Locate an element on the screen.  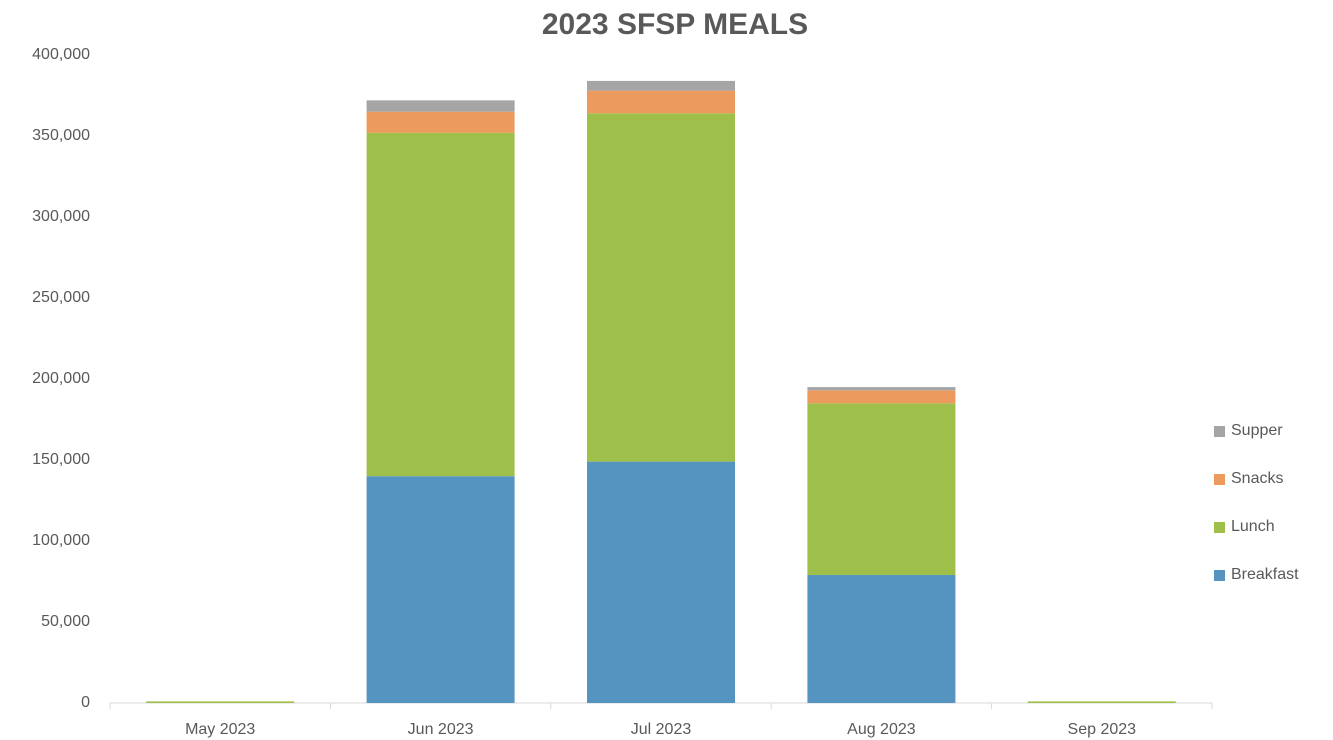
legend-label: Snacks is located at coordinates (1257, 478).